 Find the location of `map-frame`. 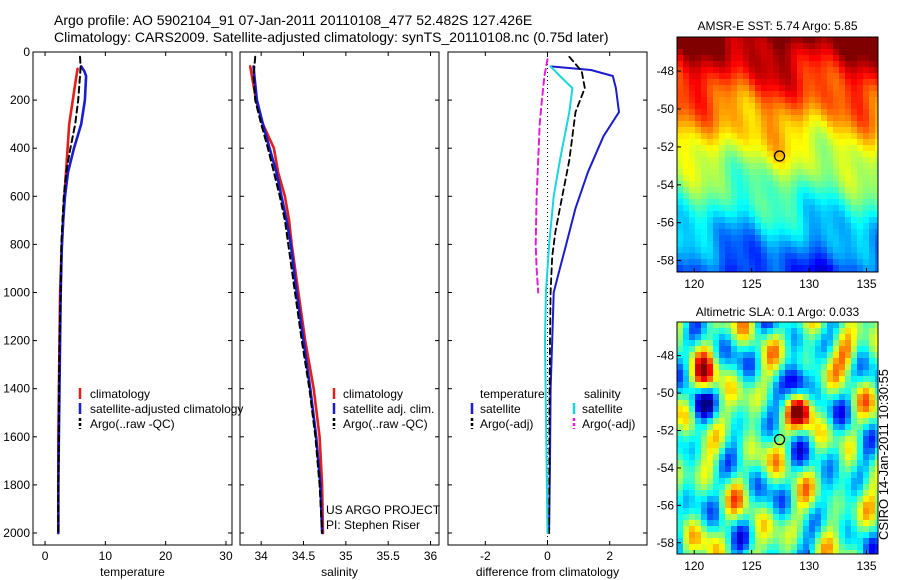

map-frame is located at coordinates (777, 154).